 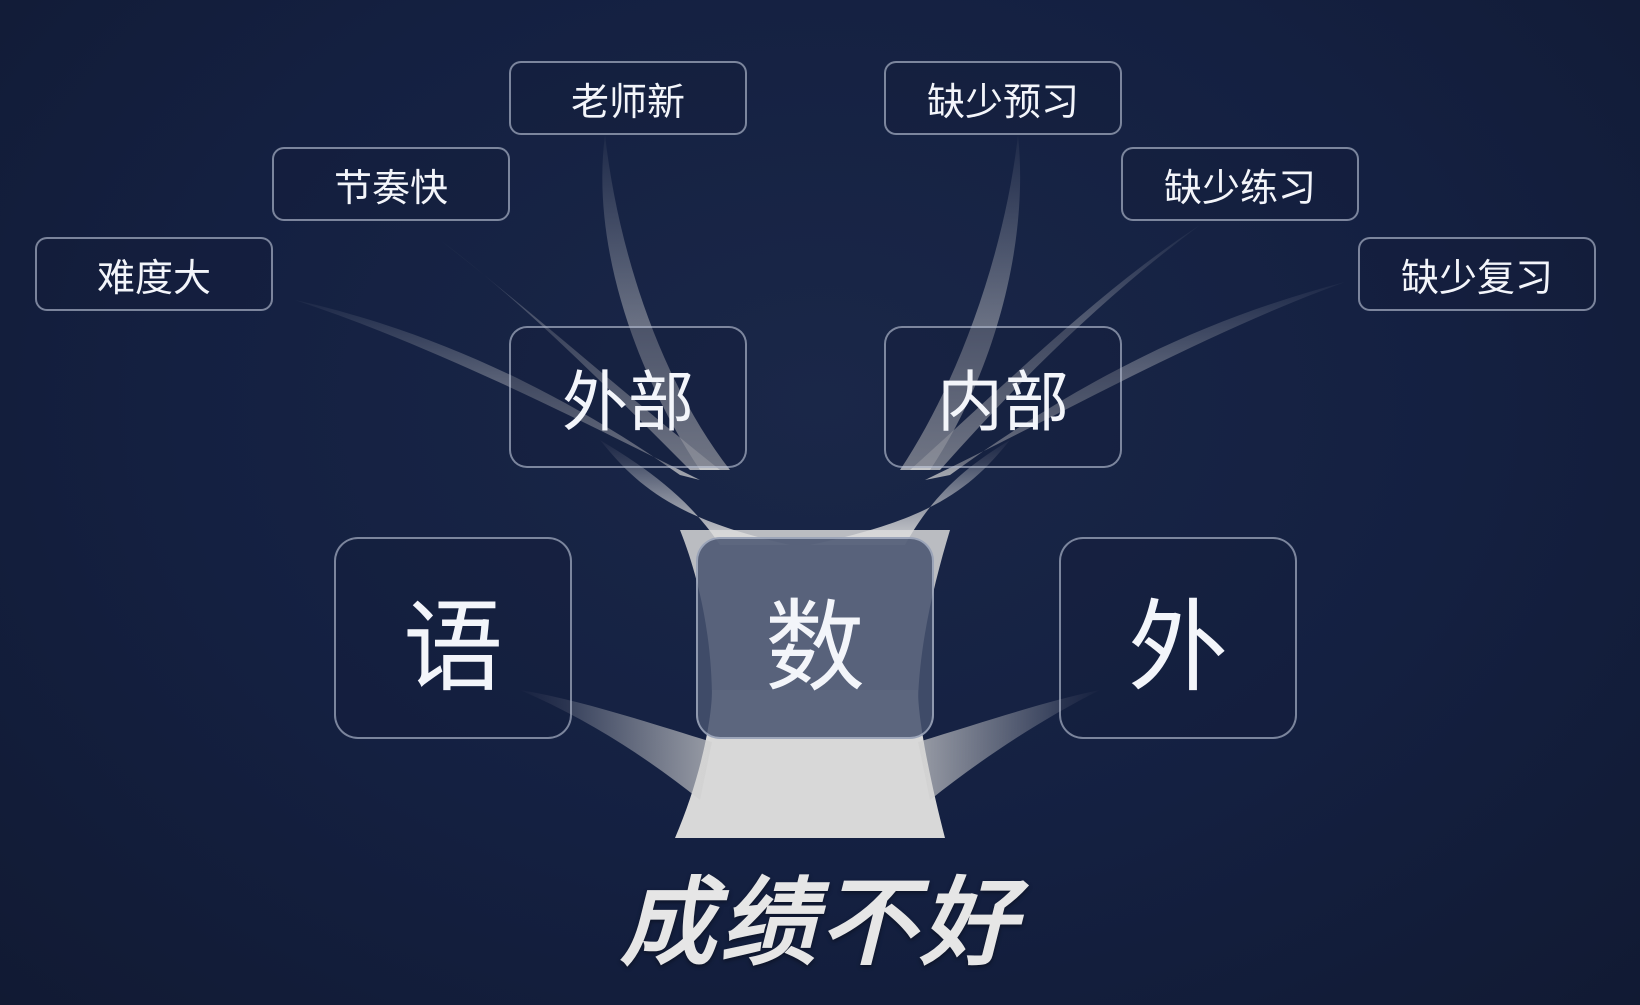 I want to click on branch-old-teacher, so click(x=666, y=302).